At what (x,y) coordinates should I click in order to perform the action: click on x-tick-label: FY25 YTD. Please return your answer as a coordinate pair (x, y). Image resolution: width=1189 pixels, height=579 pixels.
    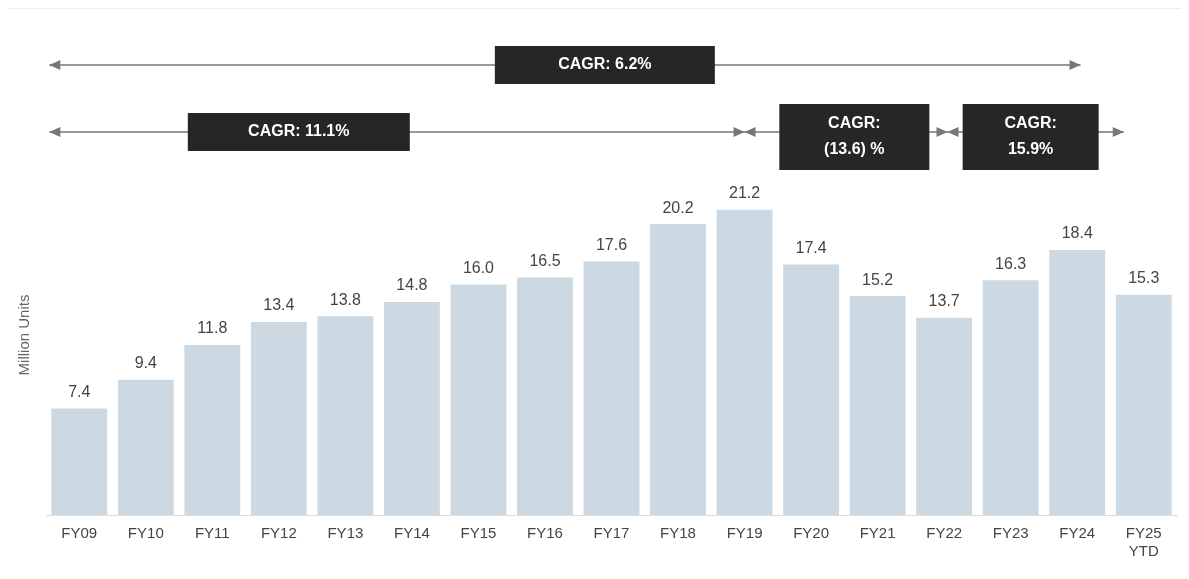
    Looking at the image, I should click on (1143, 542).